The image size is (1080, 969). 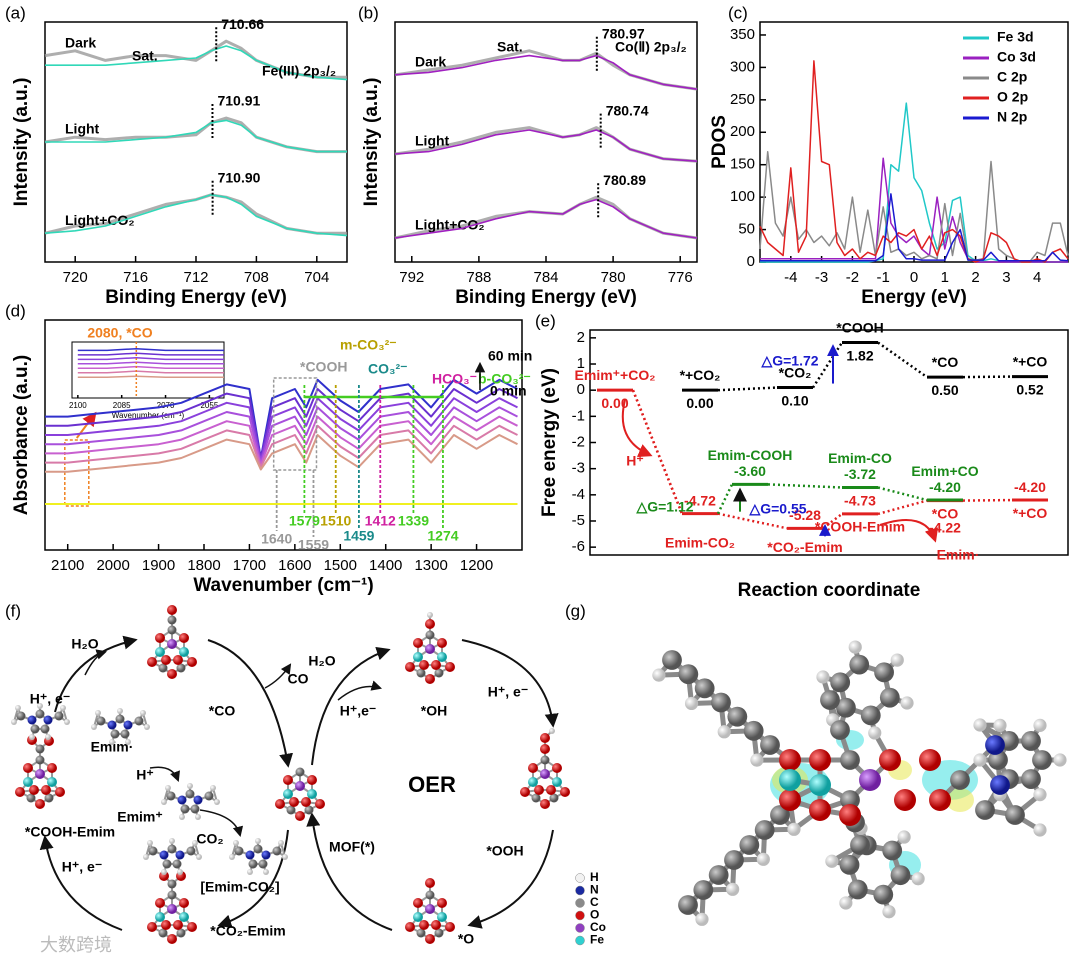 I want to click on peak-label: 1339, so click(x=413, y=521).